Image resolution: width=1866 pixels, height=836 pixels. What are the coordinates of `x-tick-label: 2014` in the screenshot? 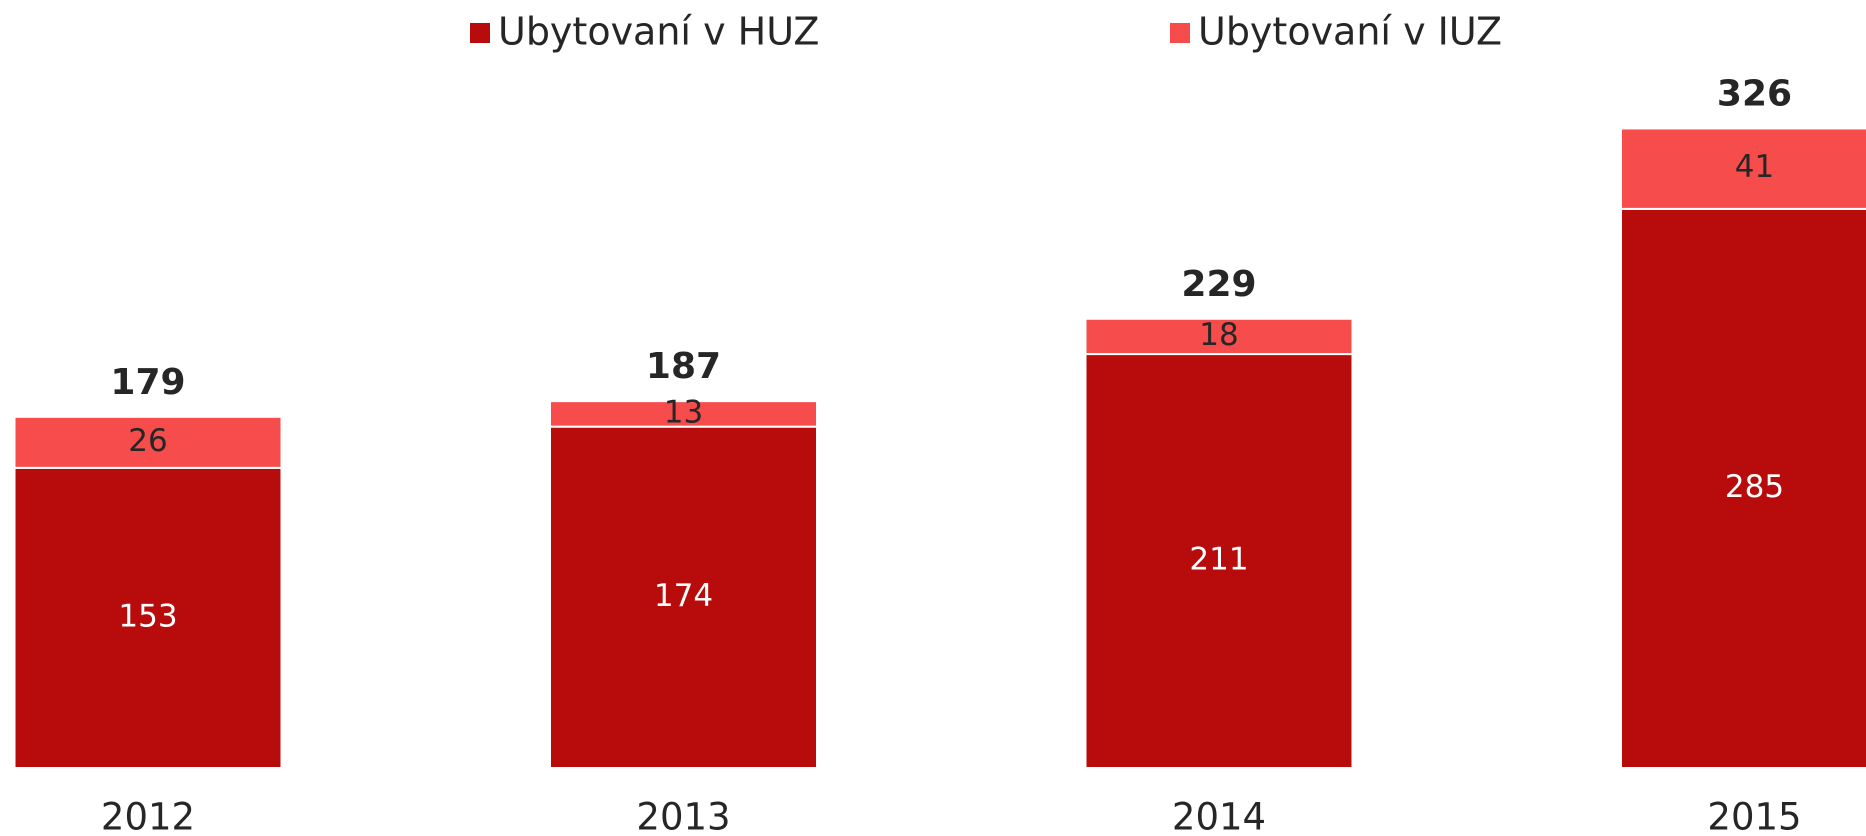 It's located at (1219, 816).